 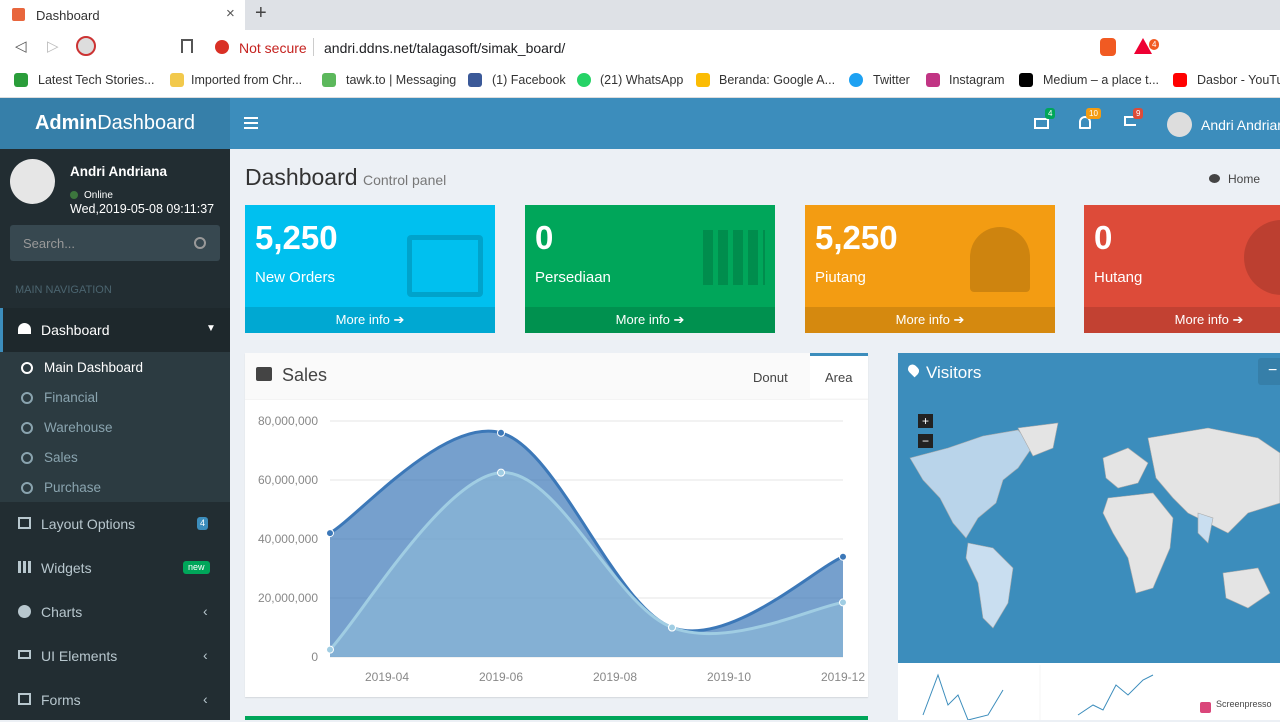 I want to click on messages-icon, so click(x=1041, y=123).